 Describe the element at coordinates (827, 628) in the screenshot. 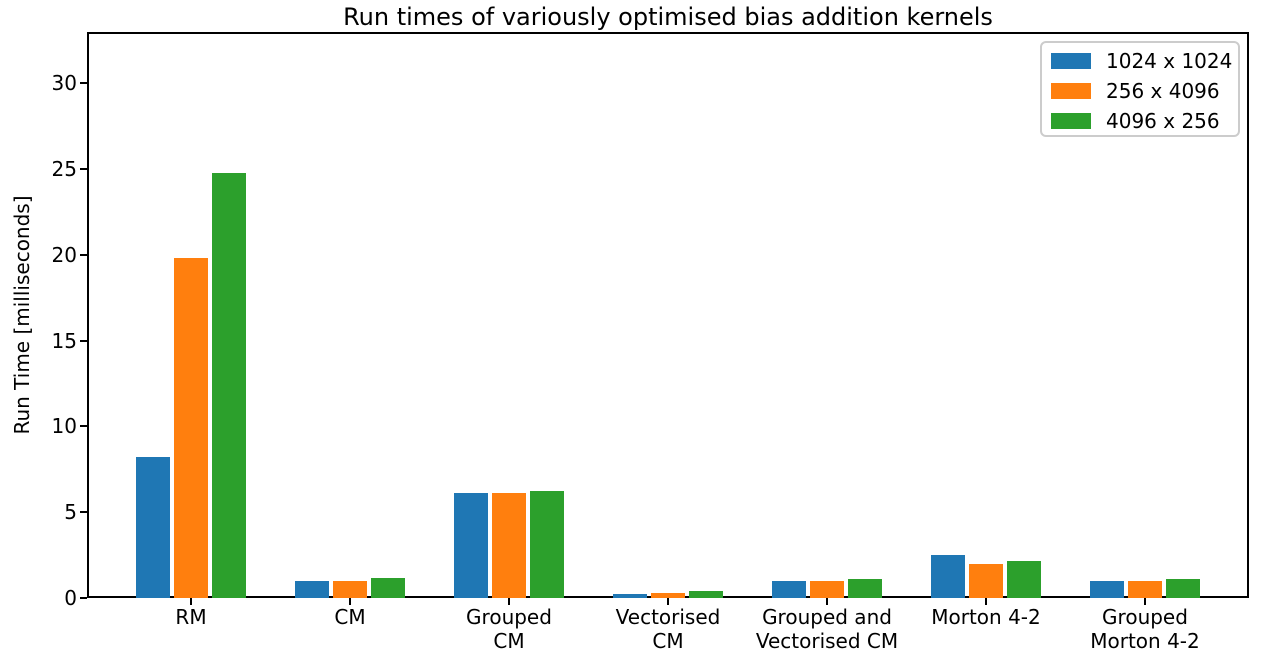

I see `x-tick-label: Grouped and Vectorised CM` at that location.